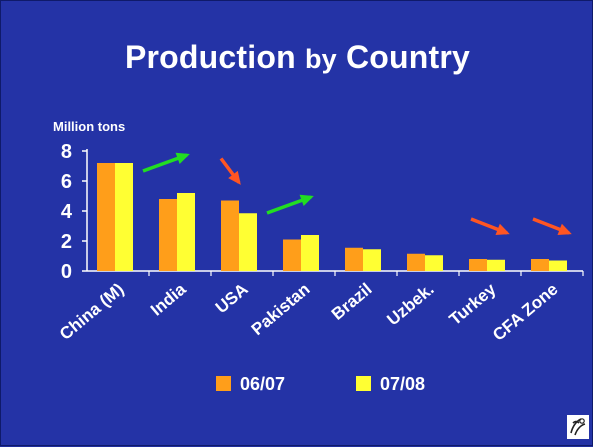 The height and width of the screenshot is (447, 593). What do you see at coordinates (66, 182) in the screenshot?
I see `y-tick-label: 6` at bounding box center [66, 182].